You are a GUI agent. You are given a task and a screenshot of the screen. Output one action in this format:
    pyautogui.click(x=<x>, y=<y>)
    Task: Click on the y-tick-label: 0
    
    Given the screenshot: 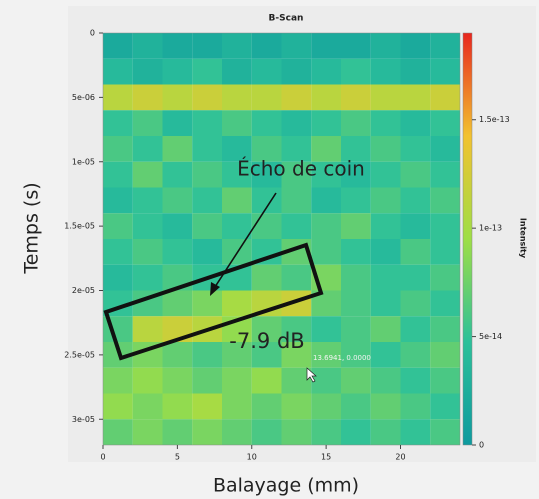 What is the action you would take?
    pyautogui.click(x=92, y=33)
    